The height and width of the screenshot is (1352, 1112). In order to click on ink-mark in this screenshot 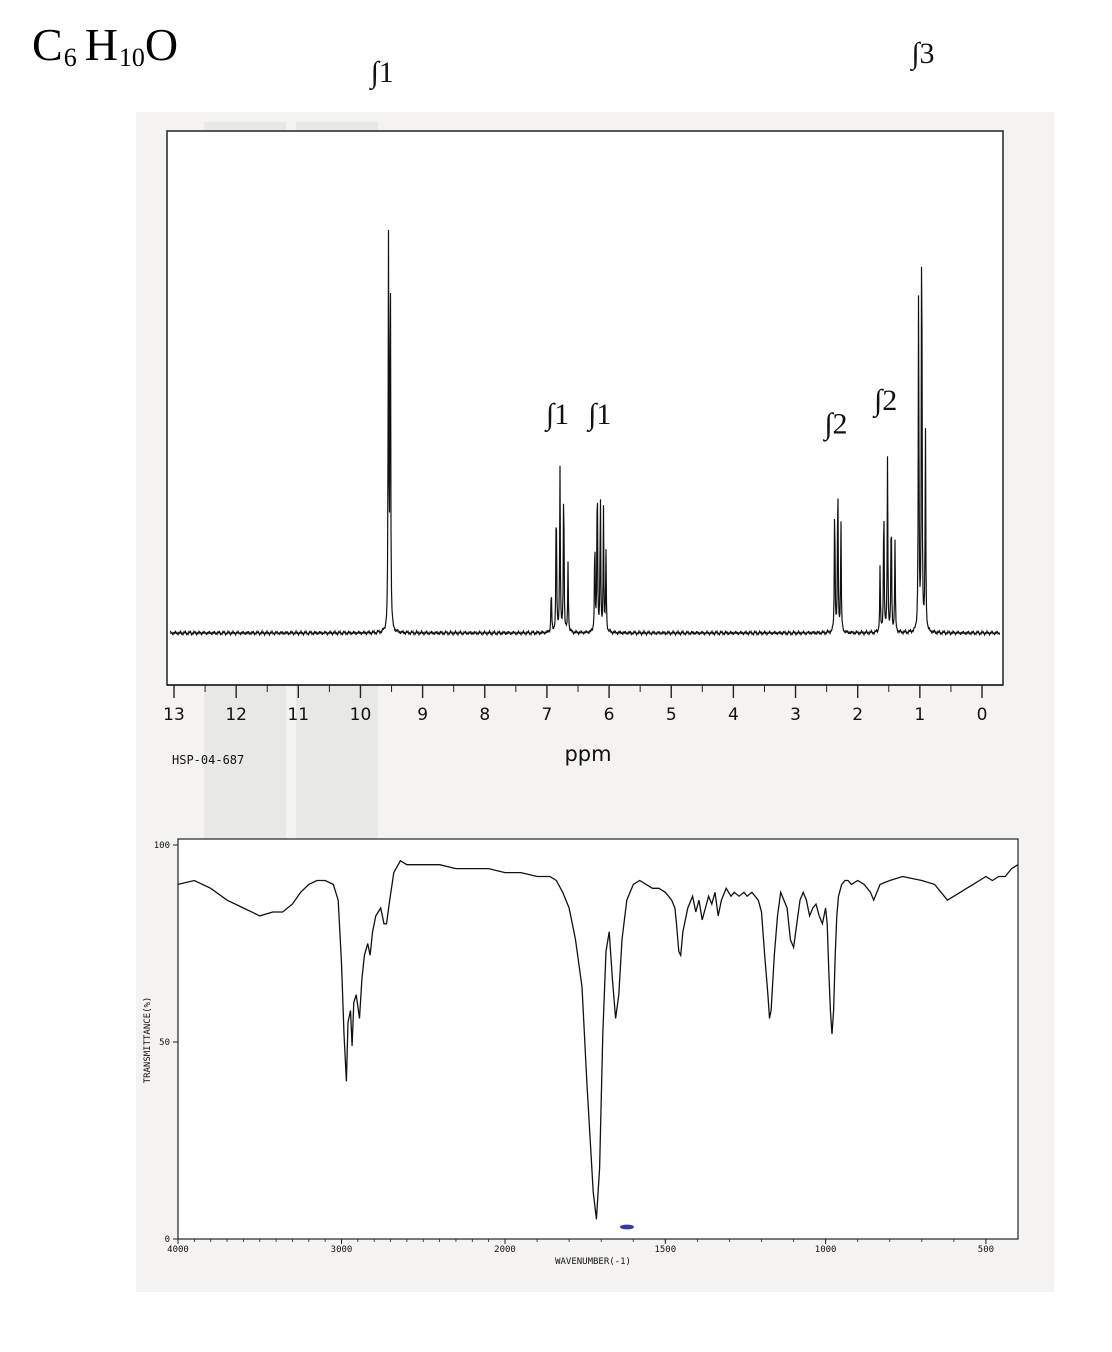, I will do `click(627, 1227)`.